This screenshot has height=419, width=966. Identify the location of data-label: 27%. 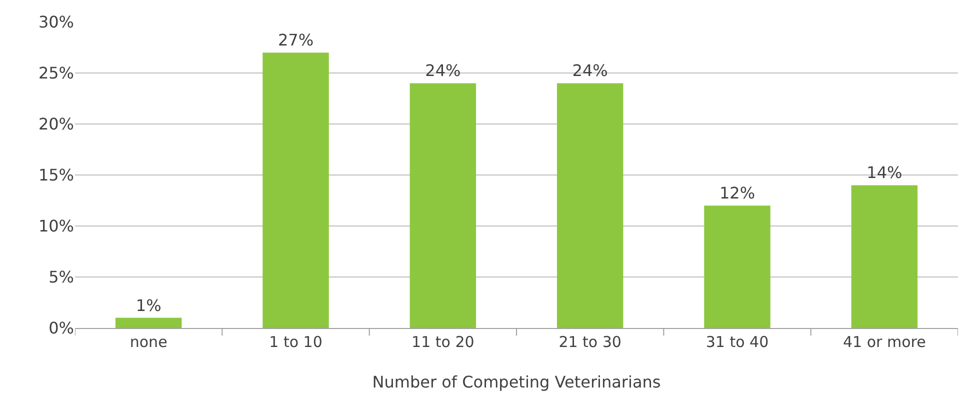
(296, 40).